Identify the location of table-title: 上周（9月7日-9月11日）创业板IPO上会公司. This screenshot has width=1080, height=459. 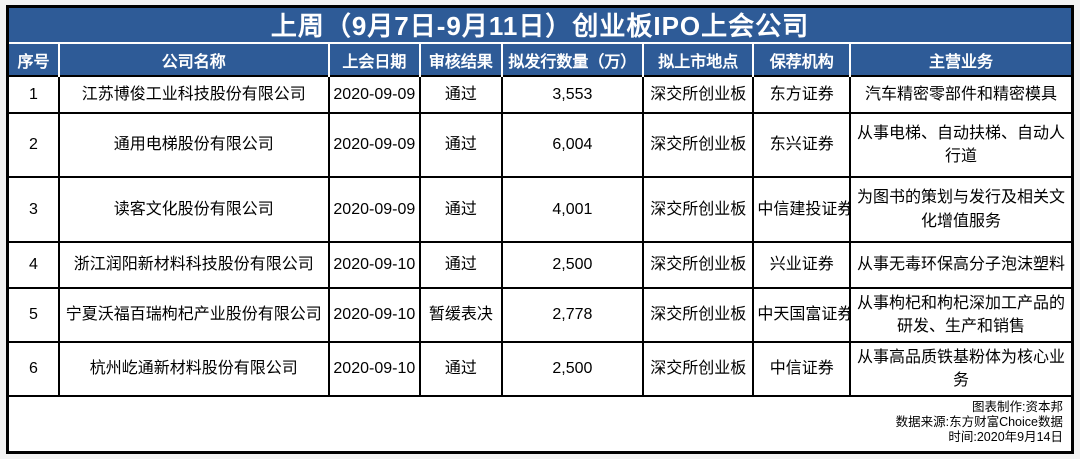
(540, 26).